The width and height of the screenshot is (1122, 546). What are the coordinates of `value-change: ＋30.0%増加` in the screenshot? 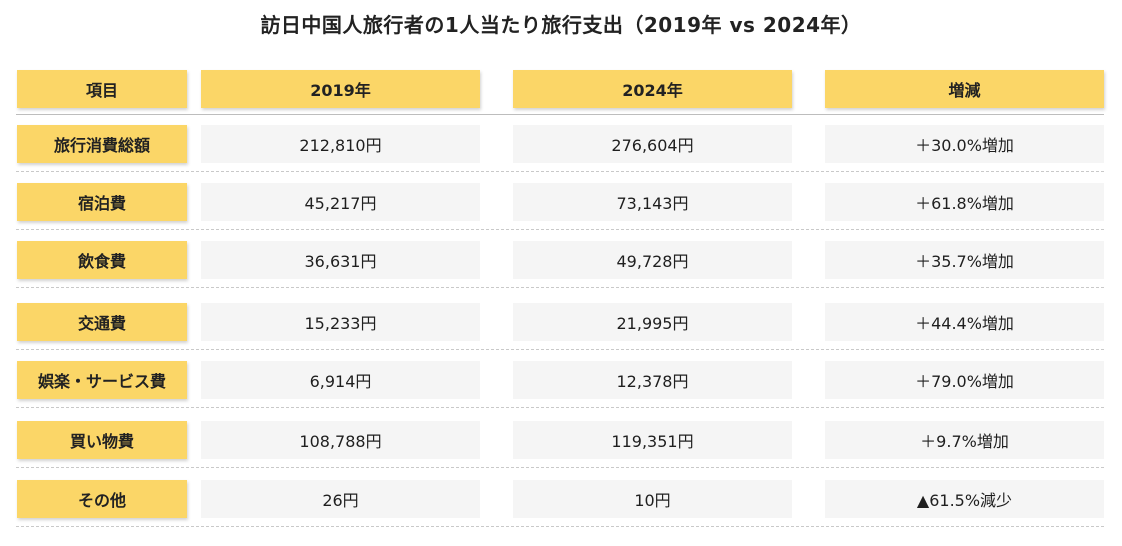 It's located at (964, 144).